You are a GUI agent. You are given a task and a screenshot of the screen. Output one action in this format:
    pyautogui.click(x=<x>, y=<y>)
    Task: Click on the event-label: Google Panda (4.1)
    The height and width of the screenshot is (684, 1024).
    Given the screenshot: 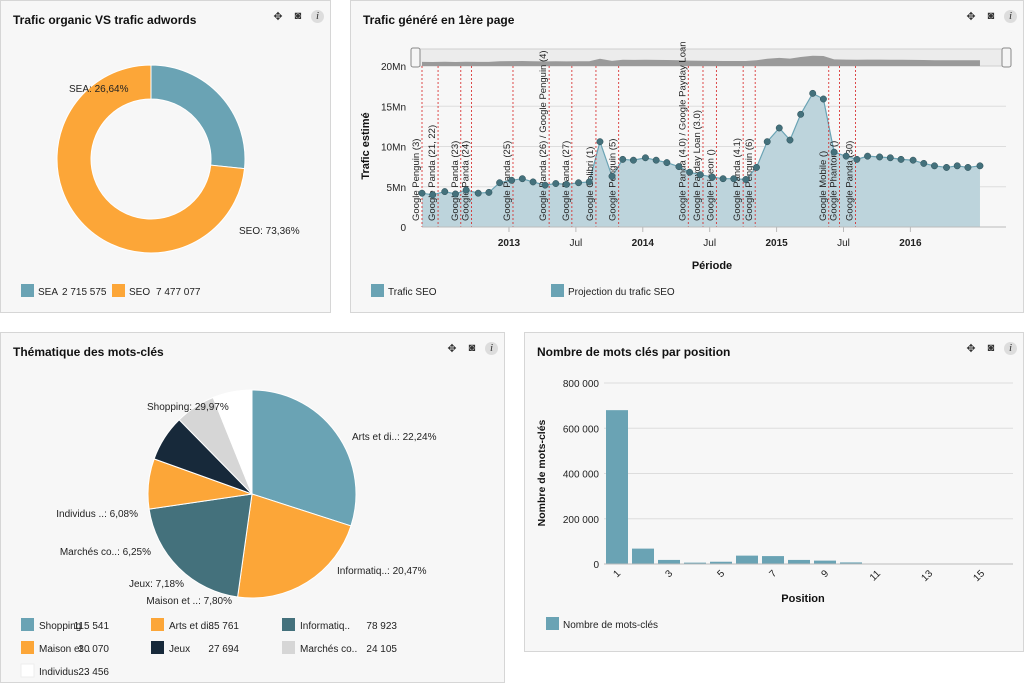 What is the action you would take?
    pyautogui.click(x=737, y=179)
    